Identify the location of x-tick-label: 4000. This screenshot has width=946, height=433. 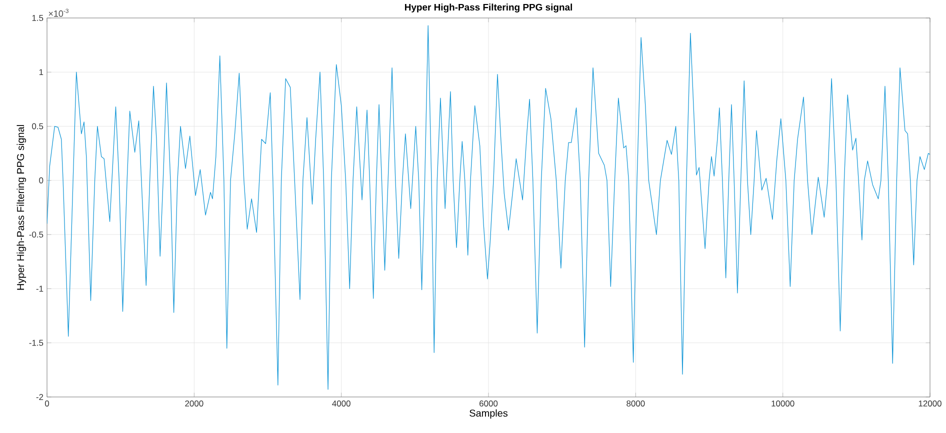
(341, 403).